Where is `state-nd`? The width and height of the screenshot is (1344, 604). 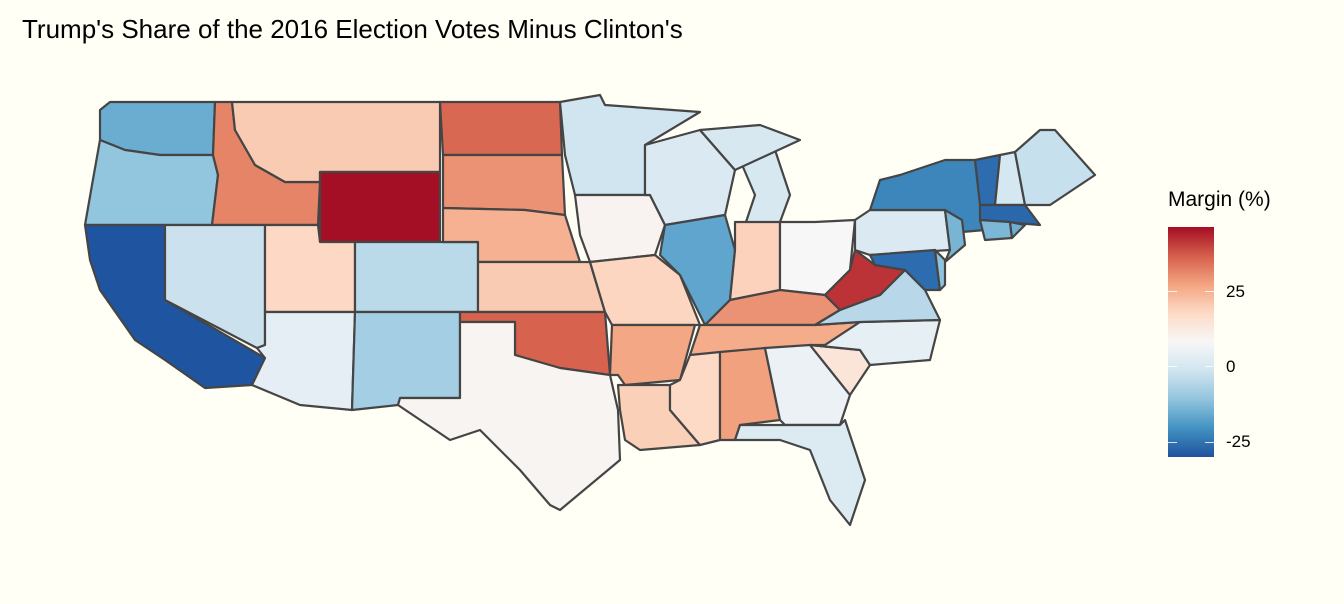
state-nd is located at coordinates (501, 128).